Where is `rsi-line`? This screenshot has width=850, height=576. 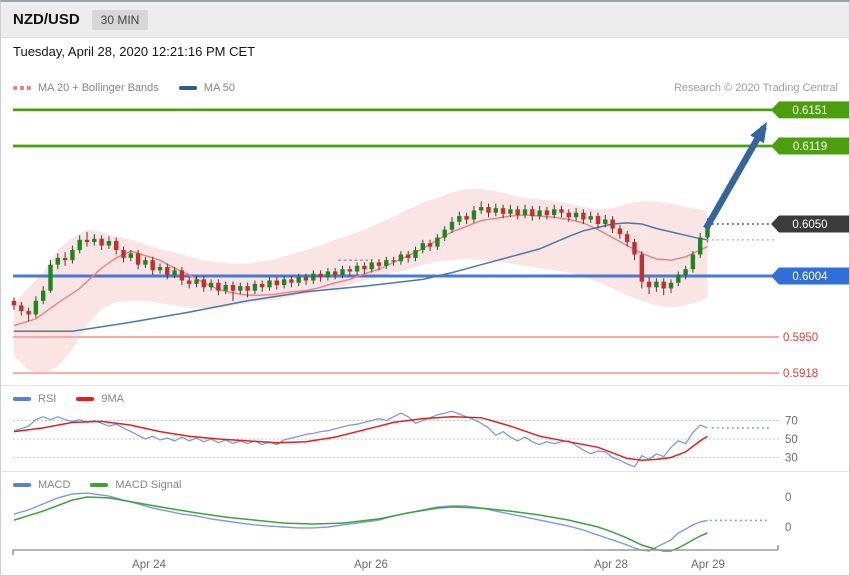
rsi-line is located at coordinates (360, 439).